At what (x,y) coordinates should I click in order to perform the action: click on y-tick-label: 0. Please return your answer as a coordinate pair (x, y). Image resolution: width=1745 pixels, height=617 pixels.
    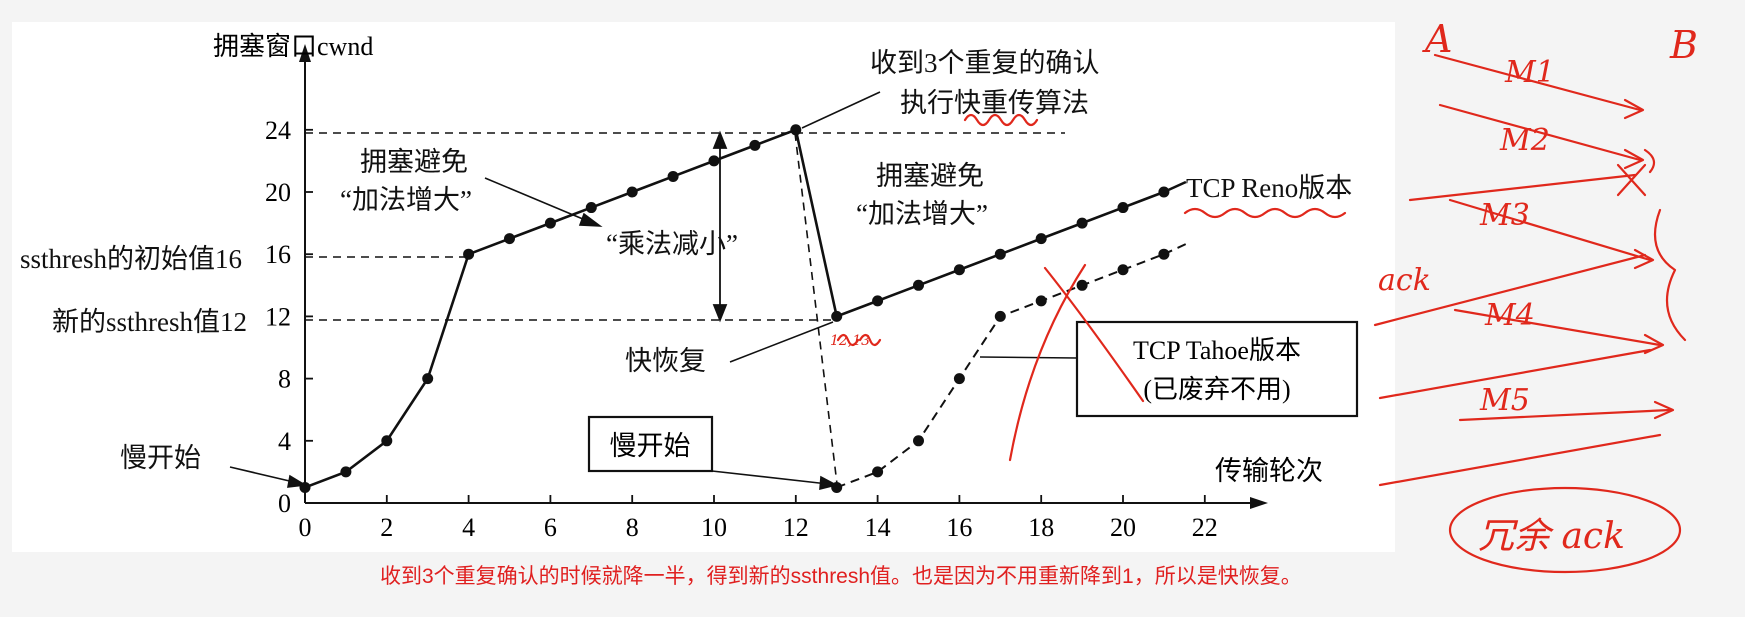
    Looking at the image, I should click on (284, 503).